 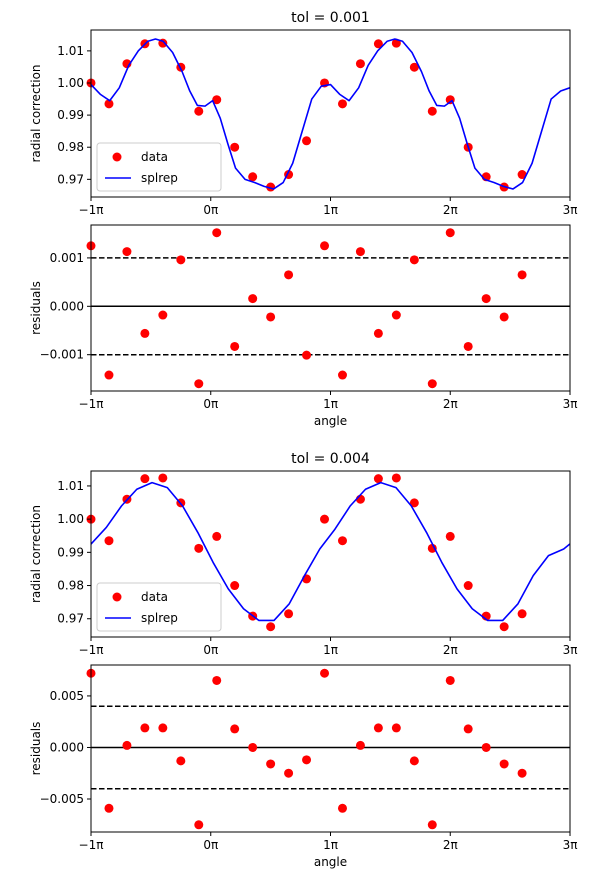 I want to click on chart-2-ylabel: radial correction, so click(x=36, y=554).